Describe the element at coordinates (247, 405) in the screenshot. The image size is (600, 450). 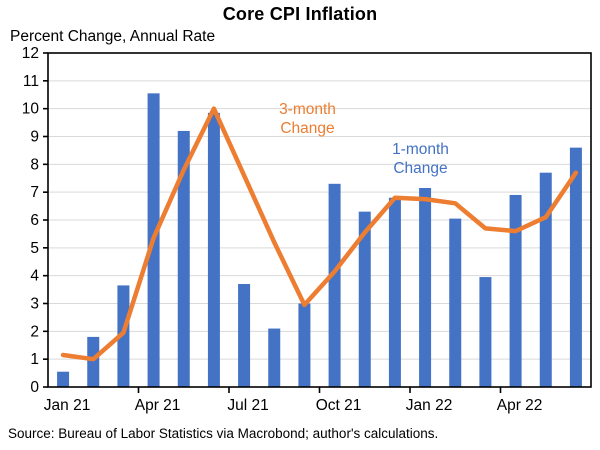
I see `x-tick-label: Jul 21` at that location.